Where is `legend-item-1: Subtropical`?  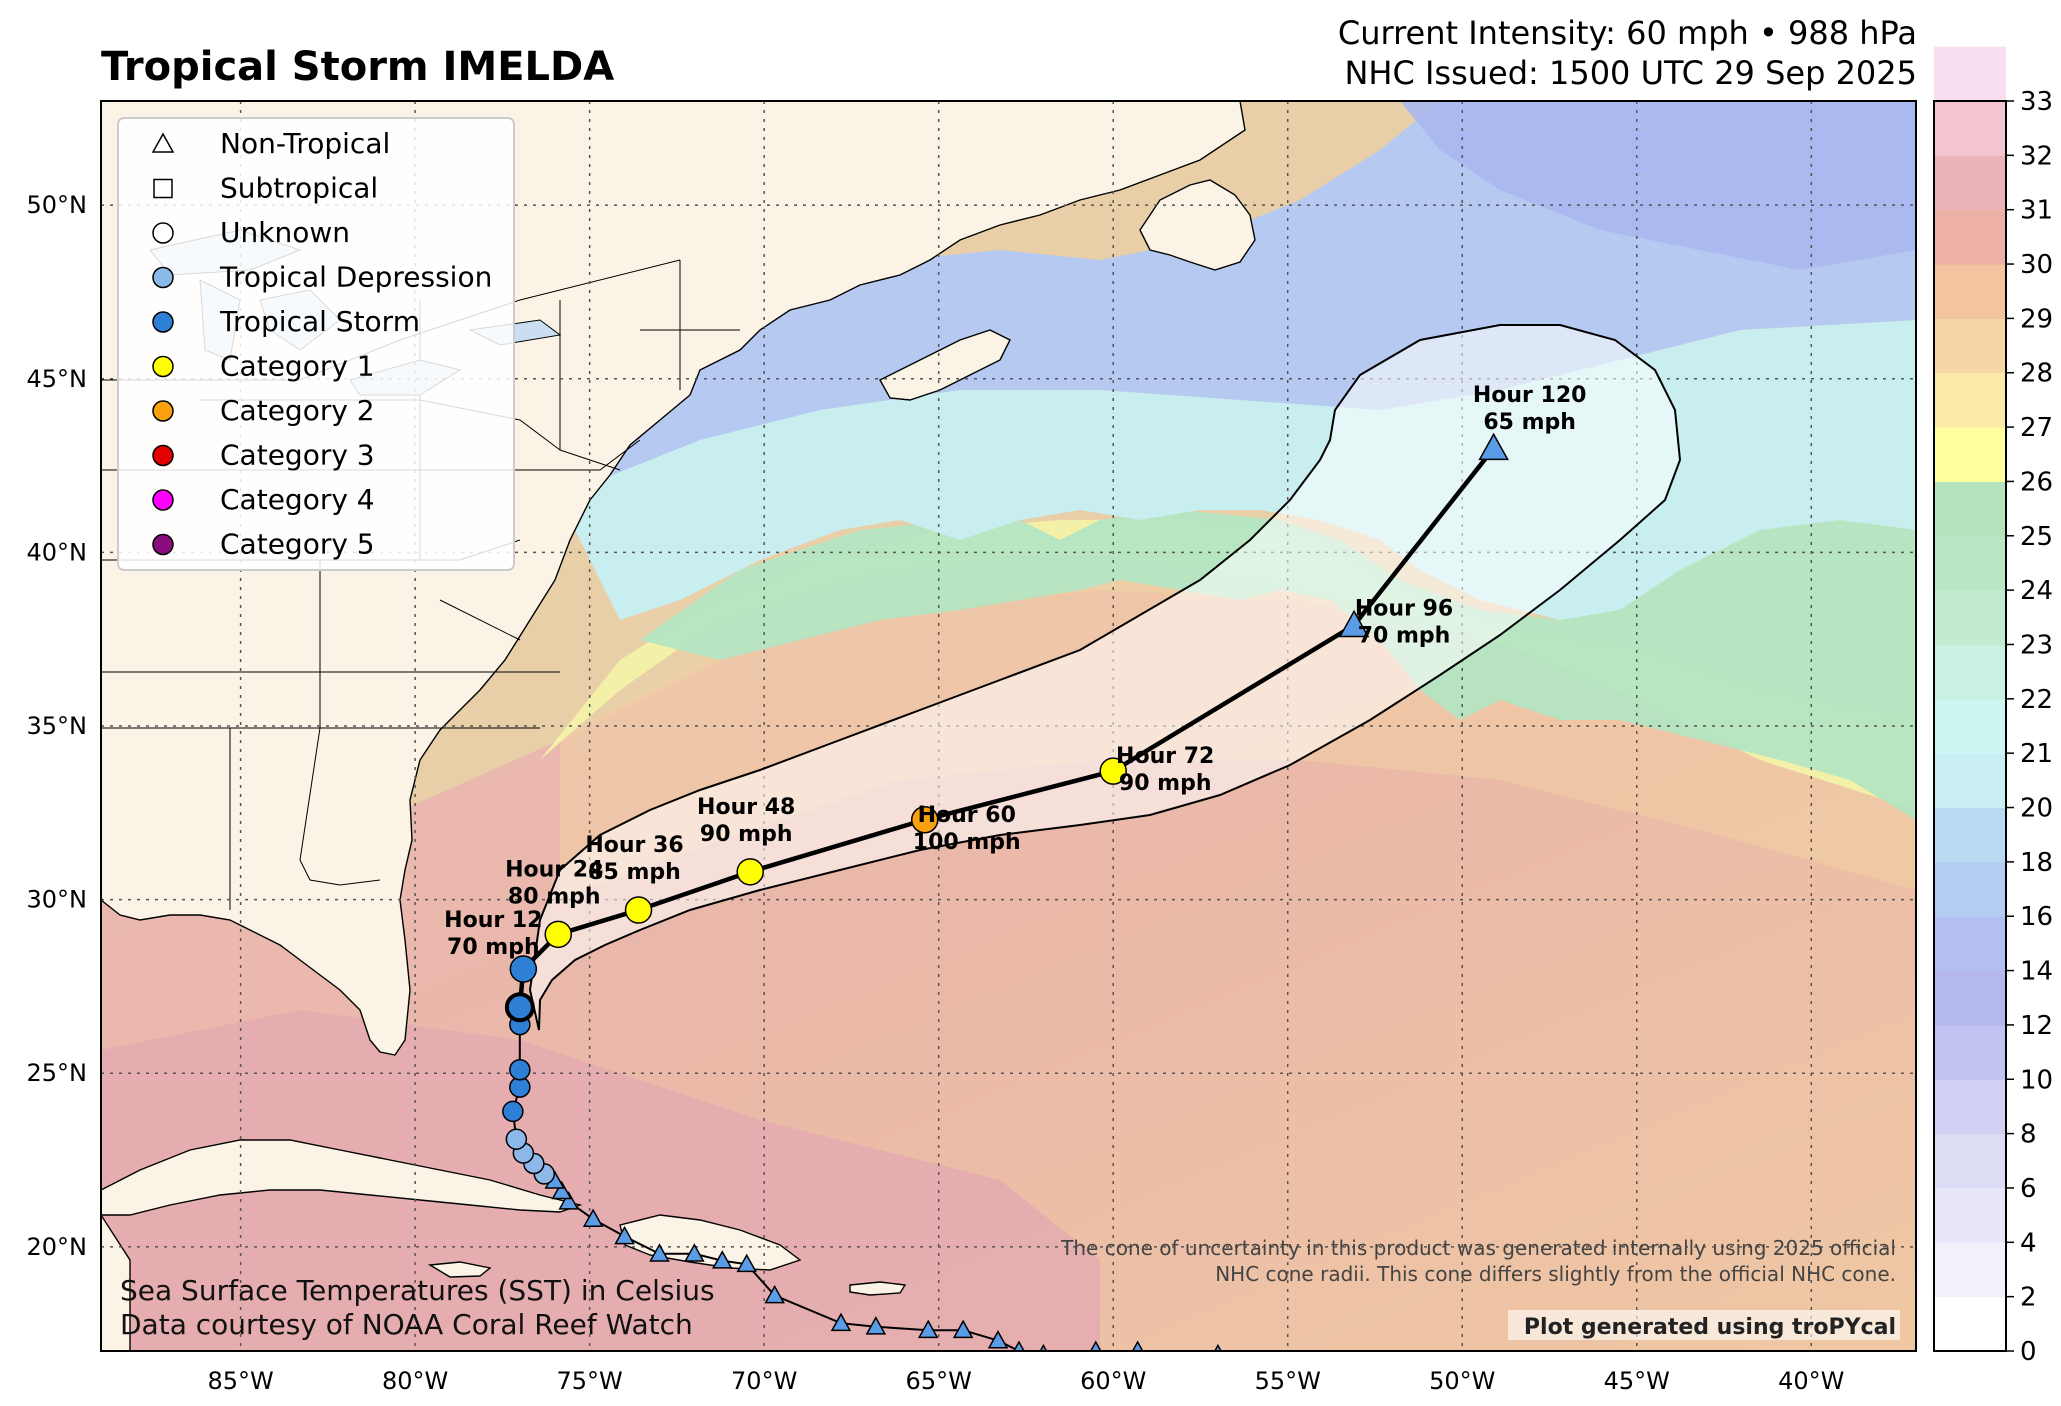 legend-item-1: Subtropical is located at coordinates (265, 188).